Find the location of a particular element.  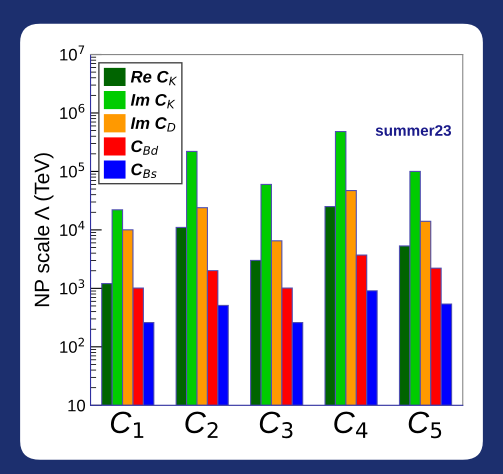

legend-label: C$_{Bd}$ is located at coordinates (144, 147).